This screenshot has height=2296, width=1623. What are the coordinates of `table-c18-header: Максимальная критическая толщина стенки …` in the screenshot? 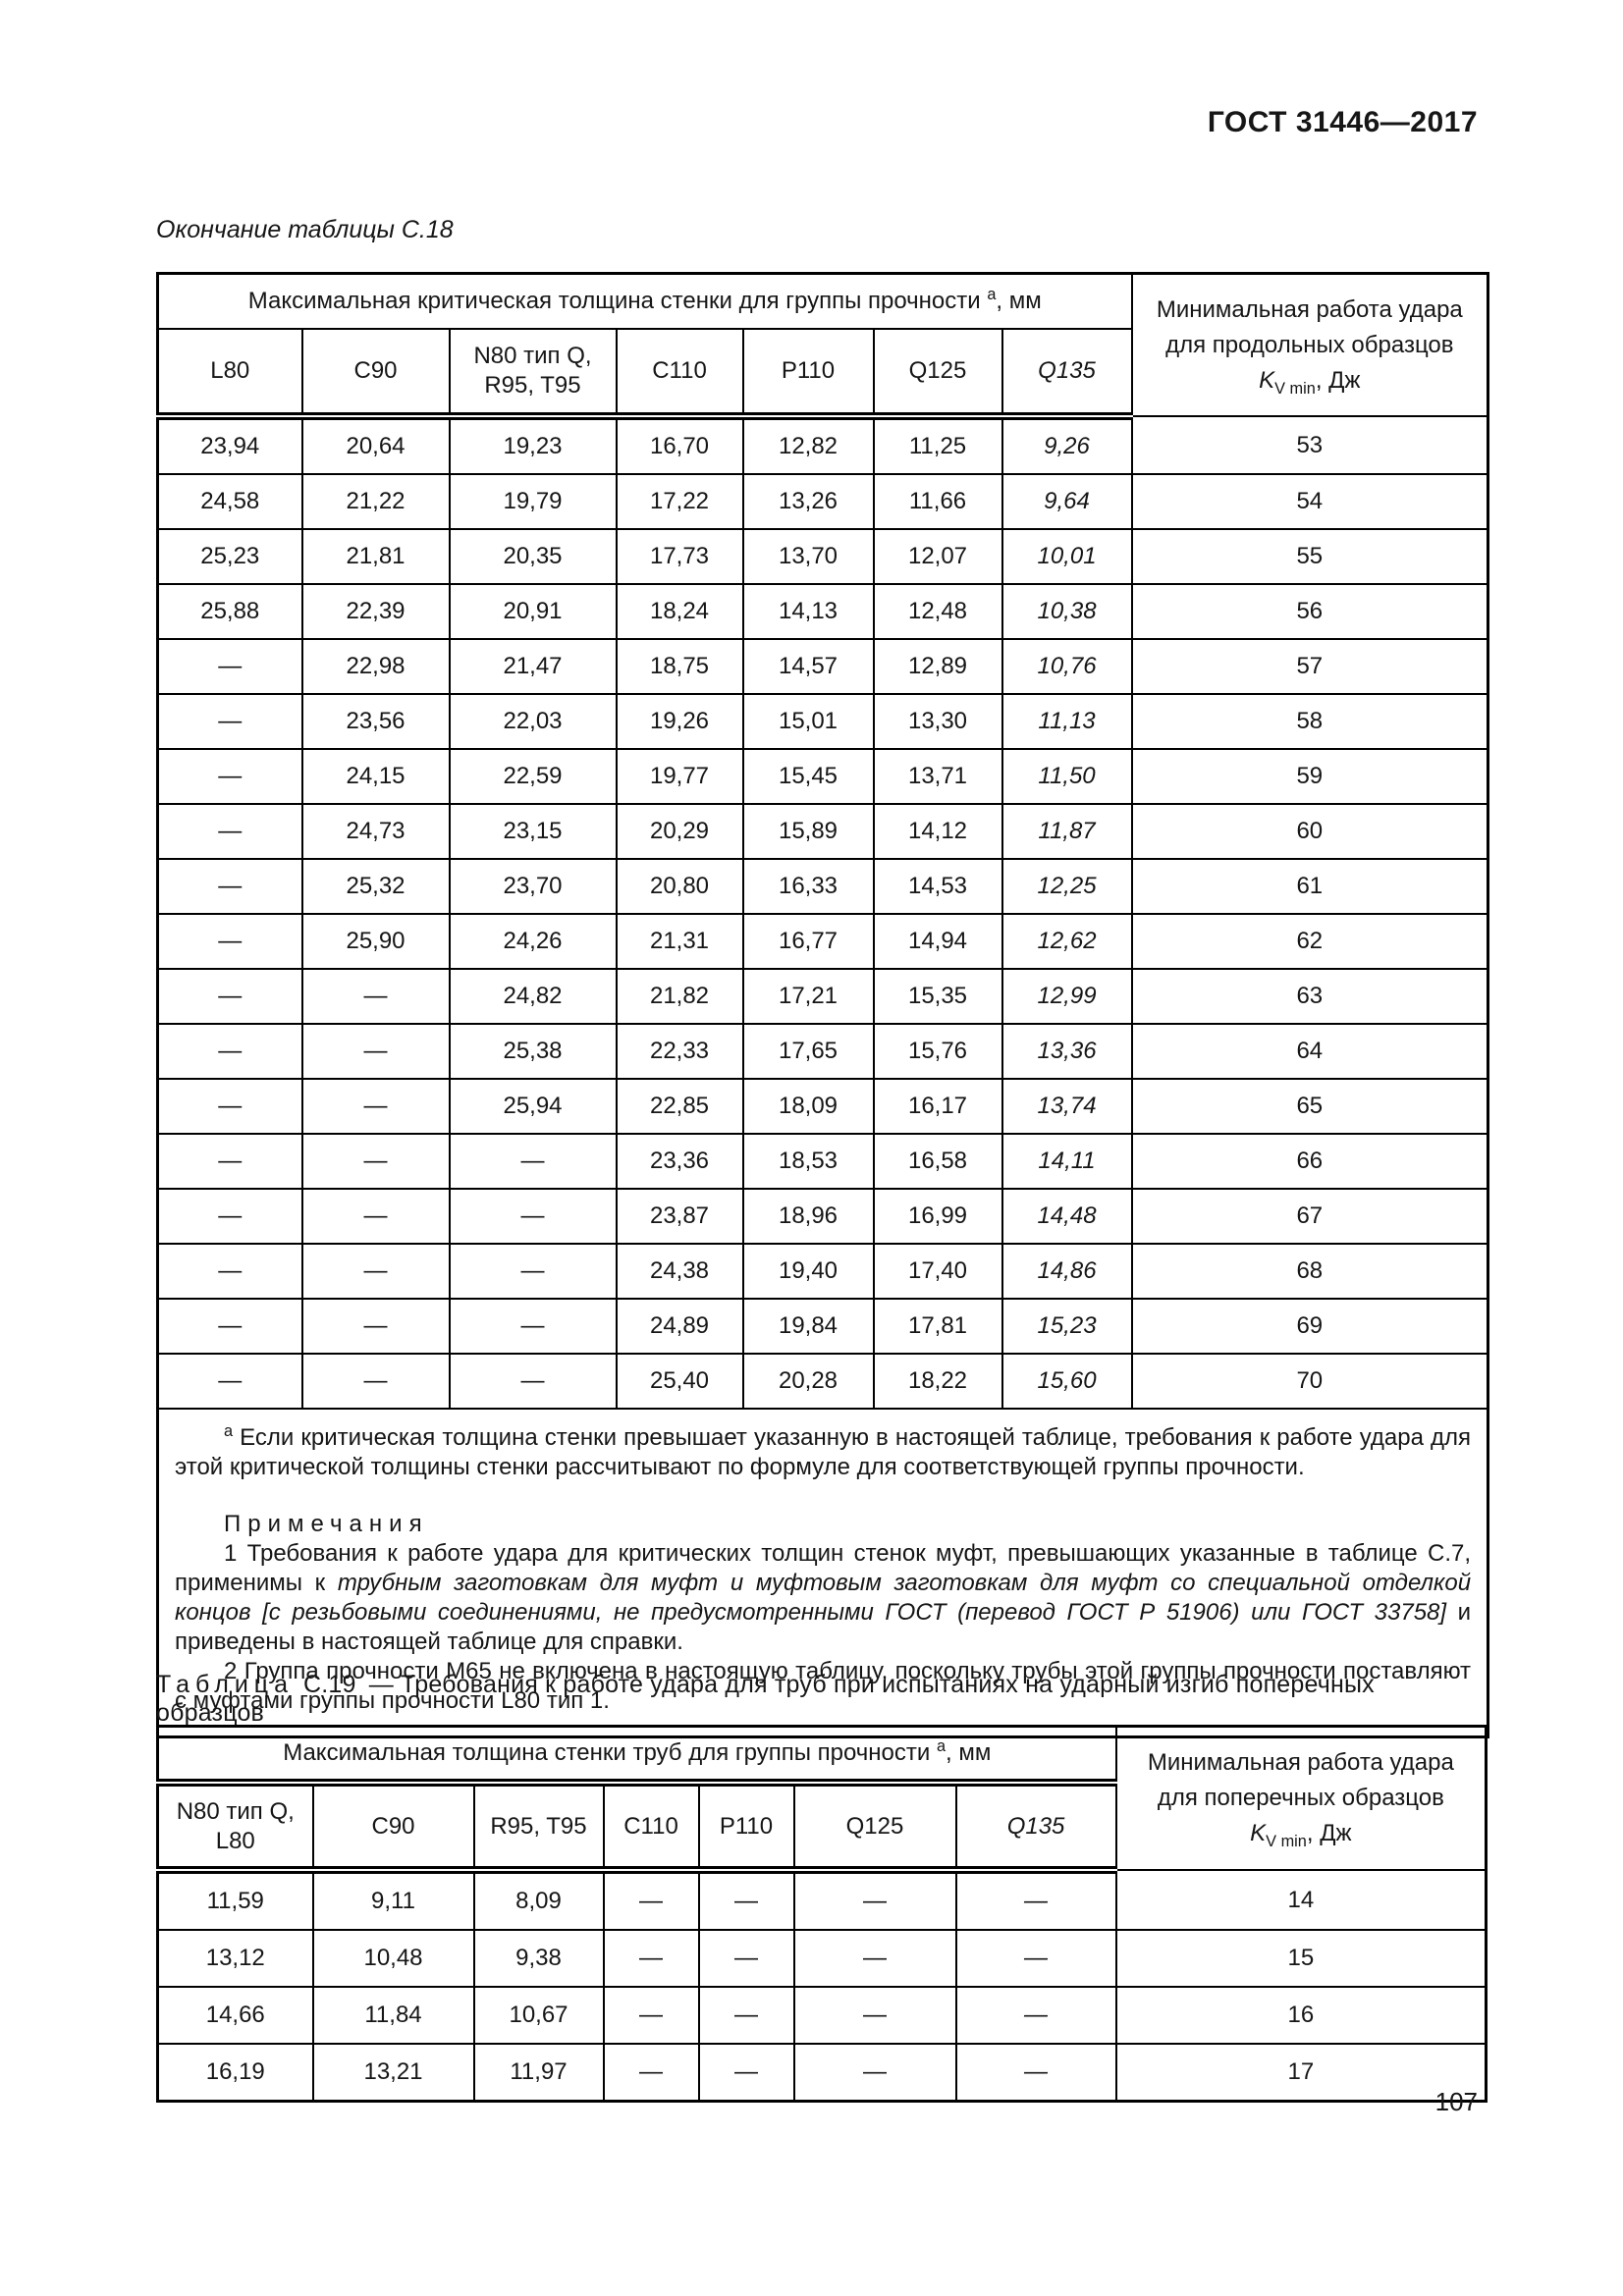 It's located at (822, 346).